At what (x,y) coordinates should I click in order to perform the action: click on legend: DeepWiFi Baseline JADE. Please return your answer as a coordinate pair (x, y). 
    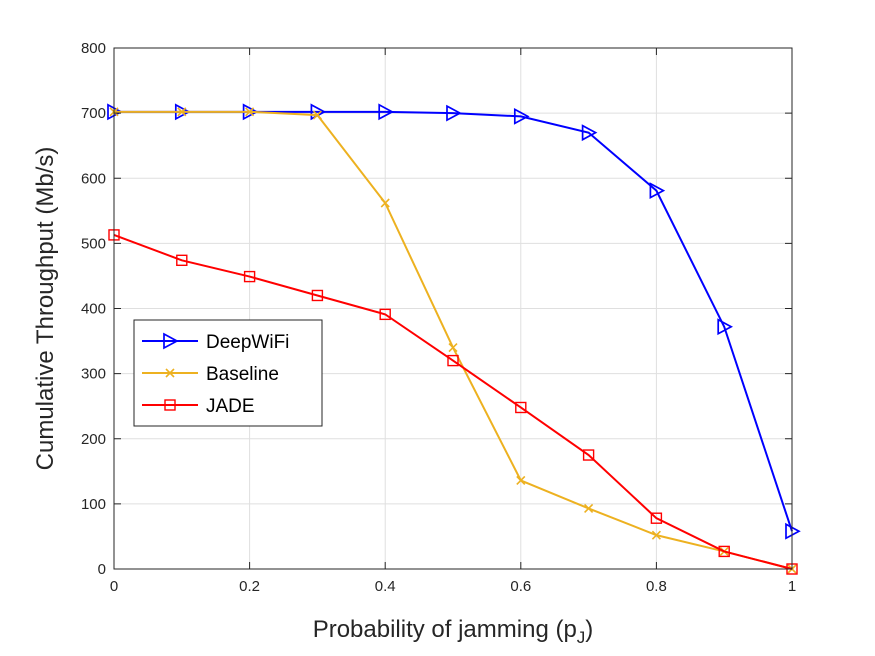
    Looking at the image, I should click on (228, 373).